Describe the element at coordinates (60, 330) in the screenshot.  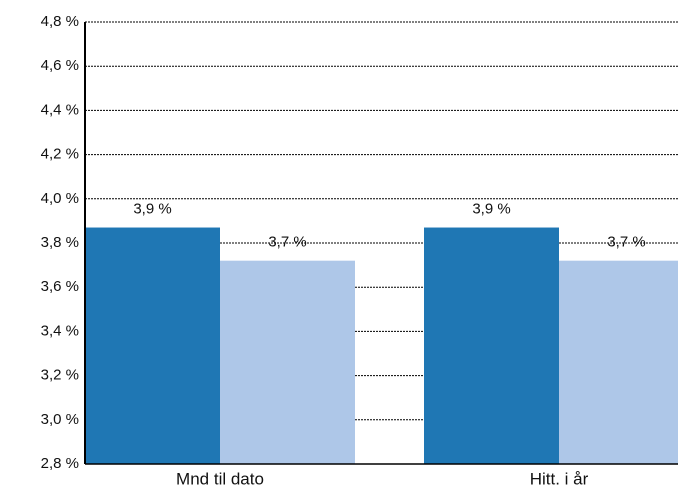
I see `y-tick-label: 3,4 %` at that location.